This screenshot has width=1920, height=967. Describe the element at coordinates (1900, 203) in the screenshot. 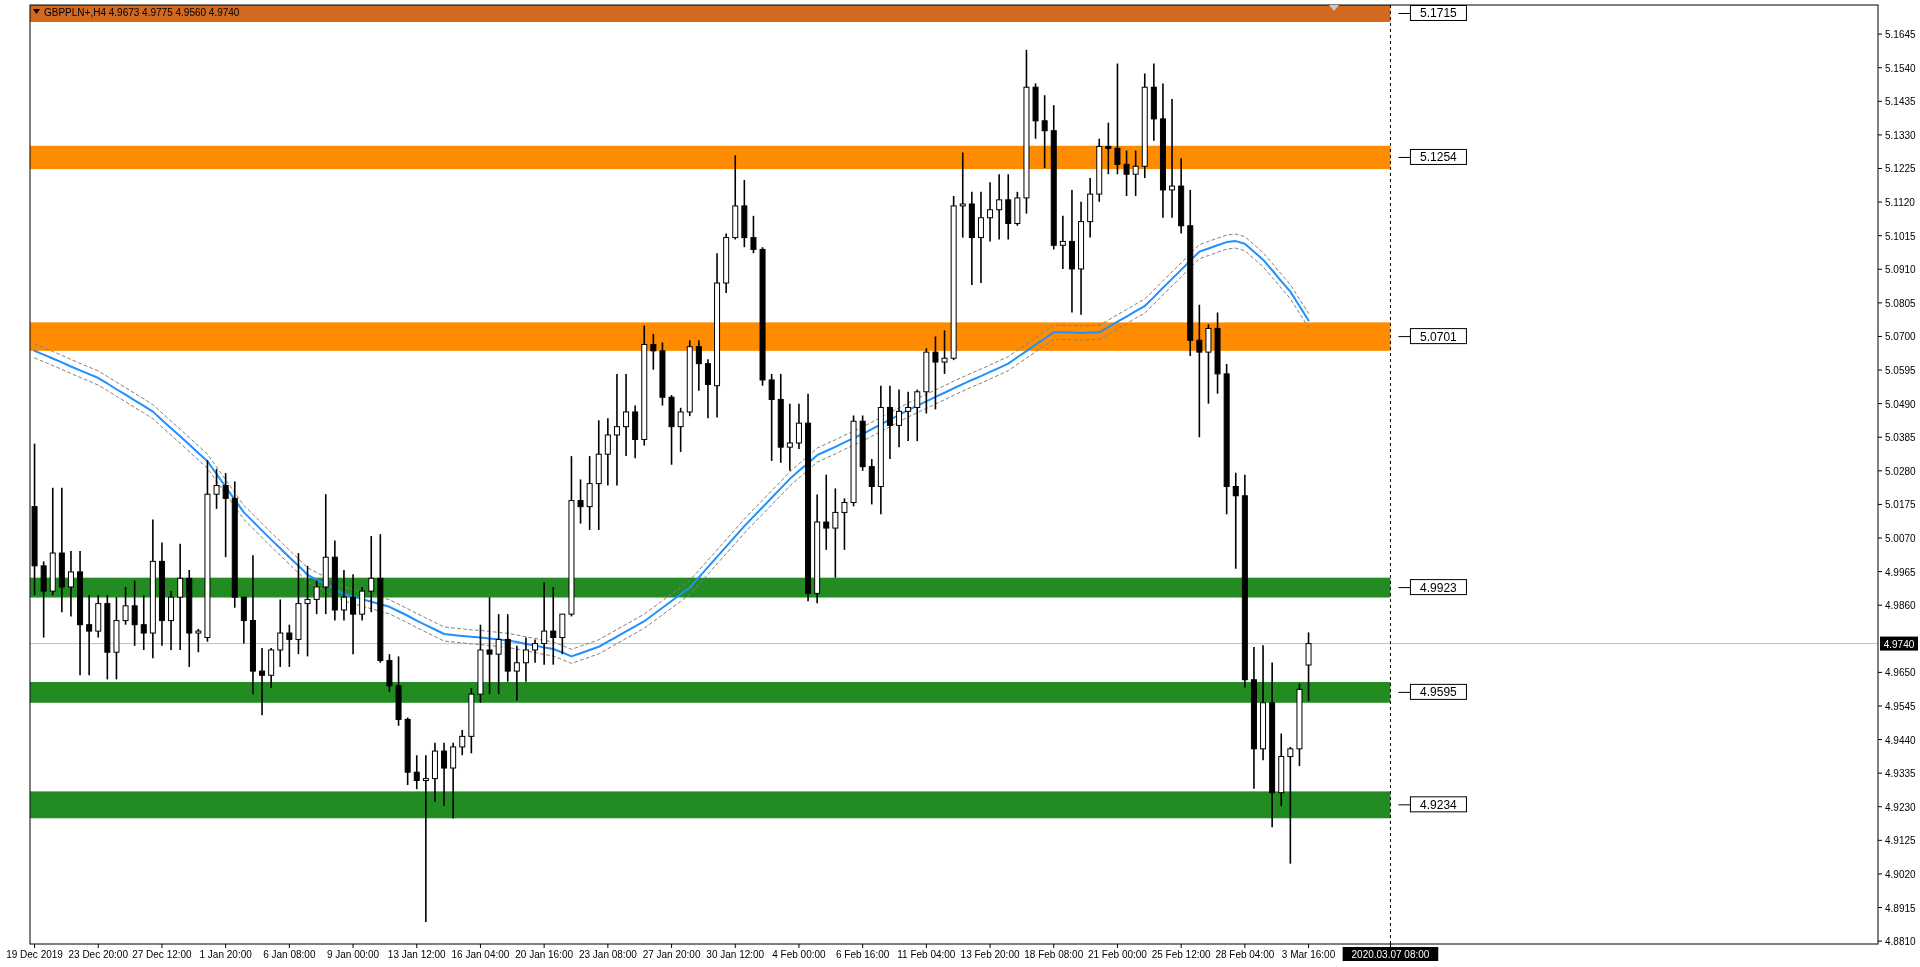

I see `y-tick-label: 5.1120` at that location.